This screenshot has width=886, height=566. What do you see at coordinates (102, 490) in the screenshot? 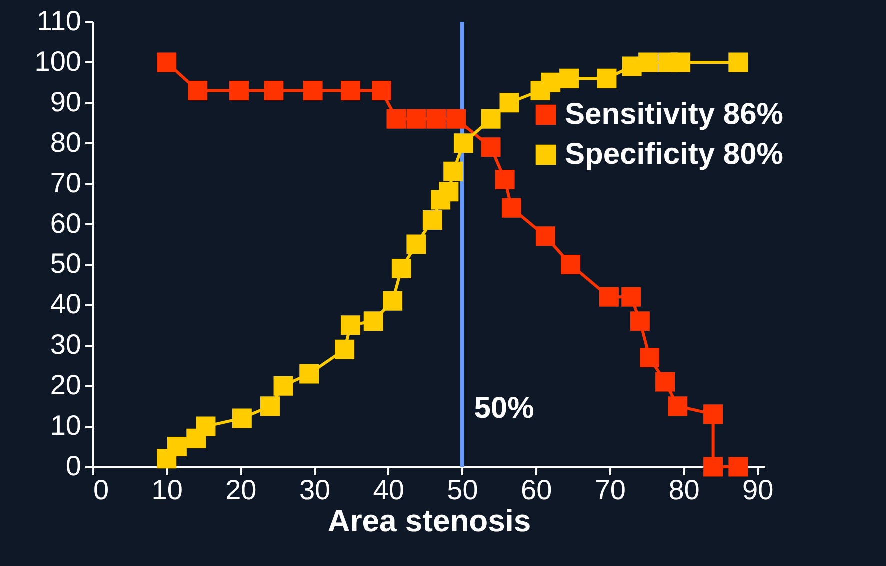
I see `x-tick-label: 0` at bounding box center [102, 490].